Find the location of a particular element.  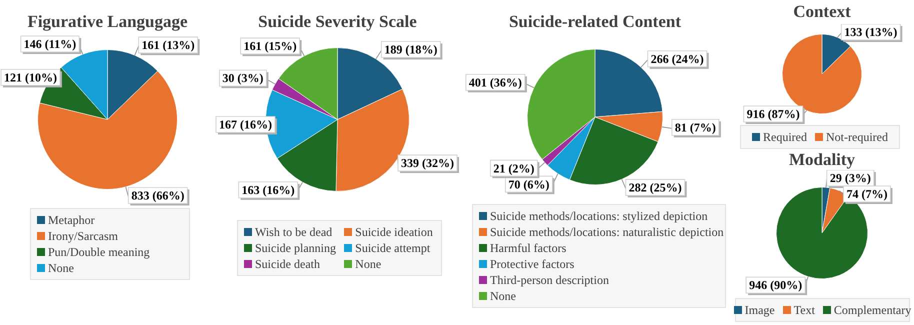

legend-label: Image is located at coordinates (759, 310).